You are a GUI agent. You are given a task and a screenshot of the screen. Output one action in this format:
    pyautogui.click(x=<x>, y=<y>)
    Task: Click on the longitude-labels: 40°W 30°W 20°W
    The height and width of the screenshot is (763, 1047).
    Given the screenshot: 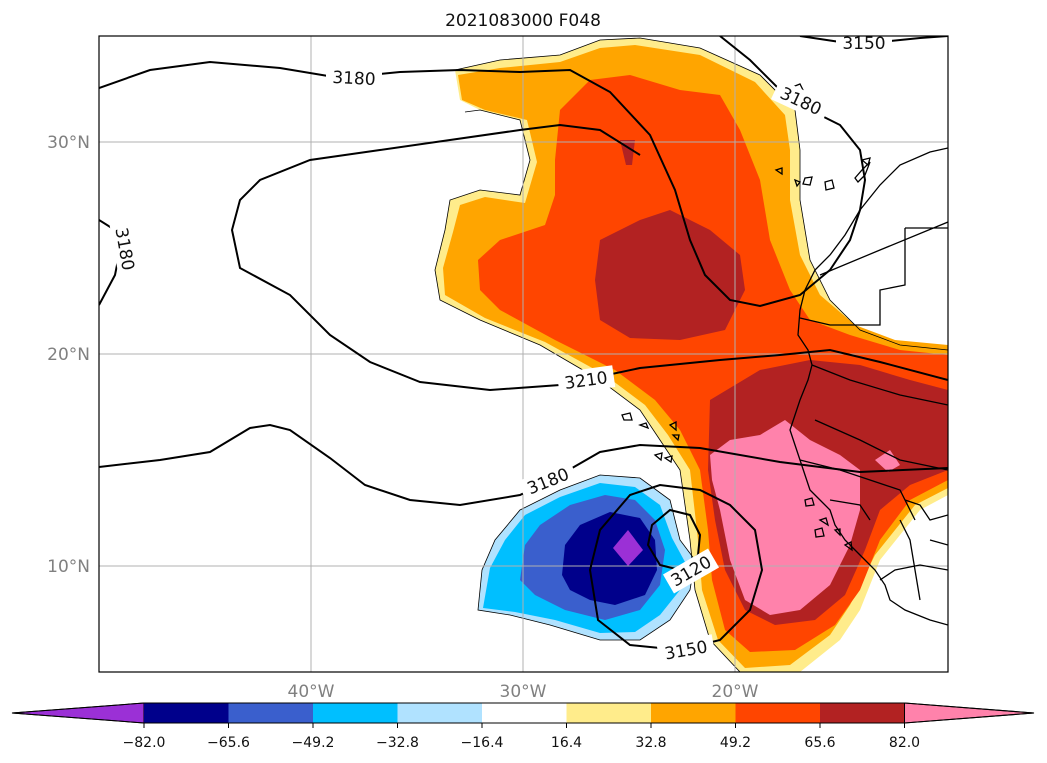 What is the action you would take?
    pyautogui.click(x=523, y=692)
    